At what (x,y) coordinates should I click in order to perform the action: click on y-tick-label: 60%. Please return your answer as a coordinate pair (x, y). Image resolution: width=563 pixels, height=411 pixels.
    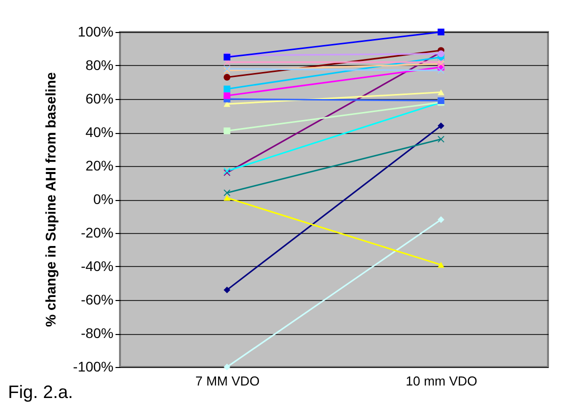
    Looking at the image, I should click on (99, 98).